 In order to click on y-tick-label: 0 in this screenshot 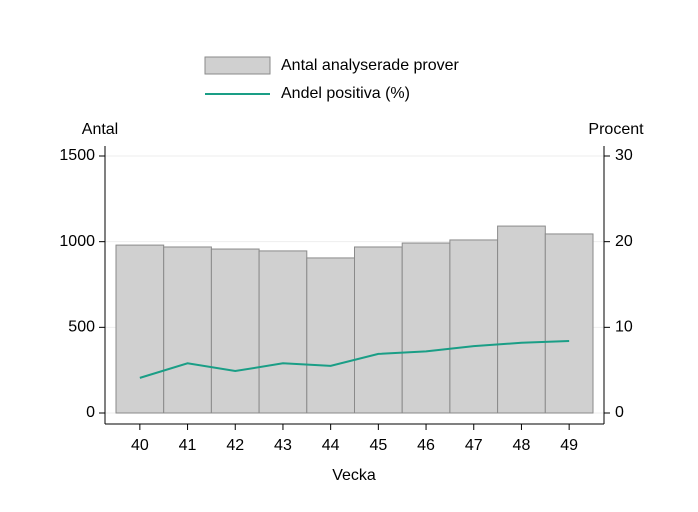, I will do `click(90, 412)`.